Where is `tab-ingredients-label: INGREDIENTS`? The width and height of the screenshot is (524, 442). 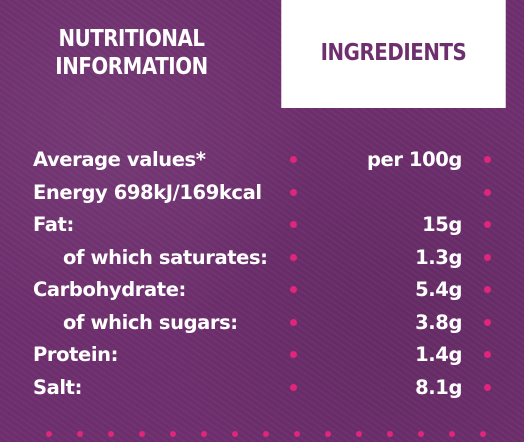 tab-ingredients-label: INGREDIENTS is located at coordinates (393, 53).